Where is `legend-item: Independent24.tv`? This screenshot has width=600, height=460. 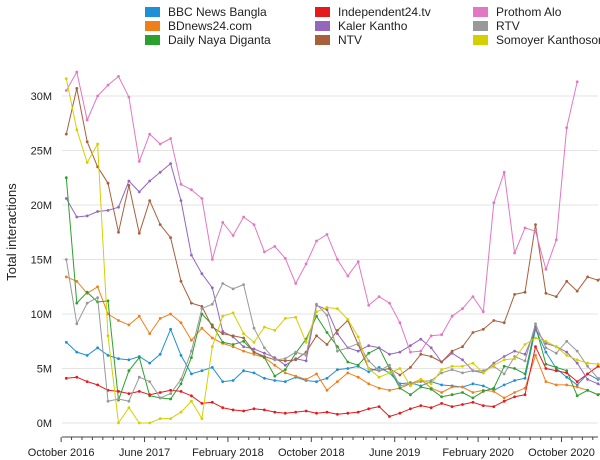
legend-item: Independent24.tv is located at coordinates (373, 12).